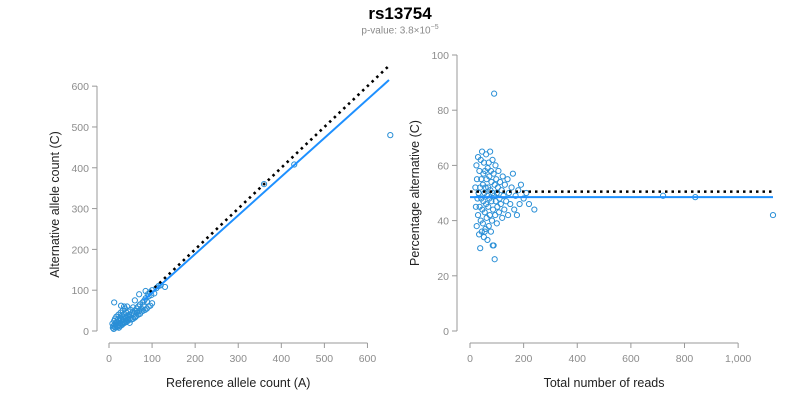 The image size is (800, 400). What do you see at coordinates (685, 359) in the screenshot?
I see `x-tick-label: 800` at bounding box center [685, 359].